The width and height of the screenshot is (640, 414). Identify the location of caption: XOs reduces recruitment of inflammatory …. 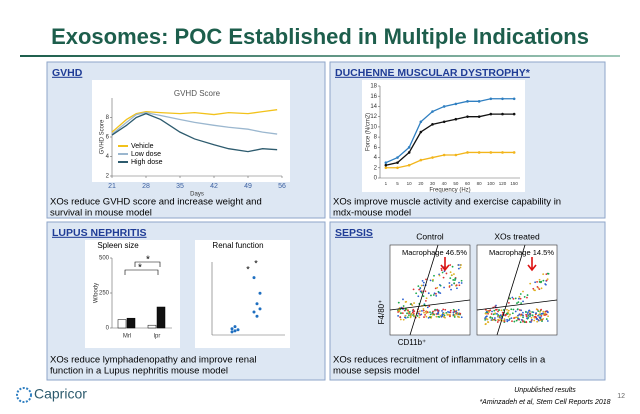
(439, 360).